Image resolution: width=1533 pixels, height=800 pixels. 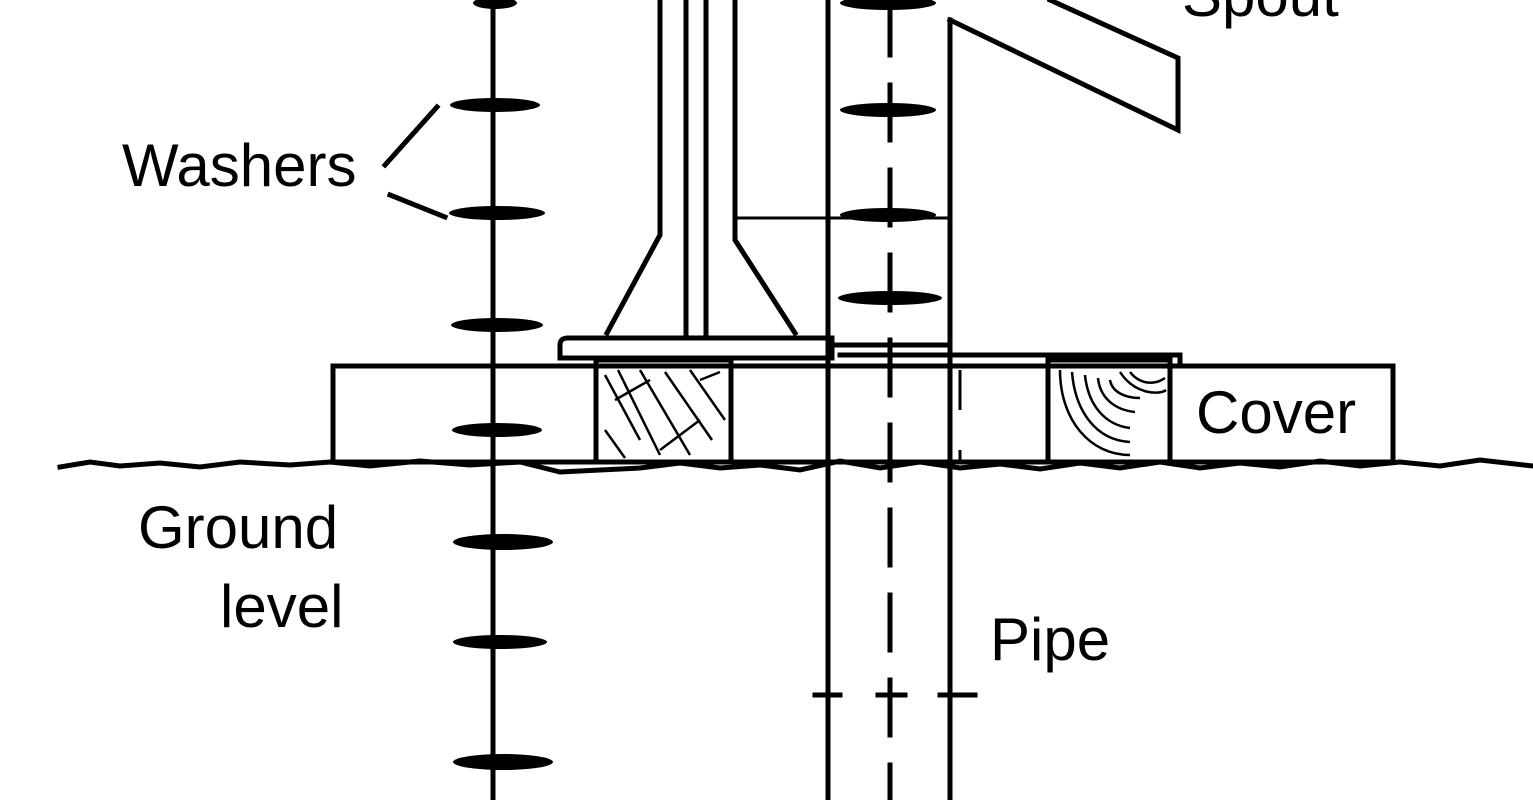 What do you see at coordinates (633, 168) in the screenshot?
I see `pump-column-left-wall` at bounding box center [633, 168].